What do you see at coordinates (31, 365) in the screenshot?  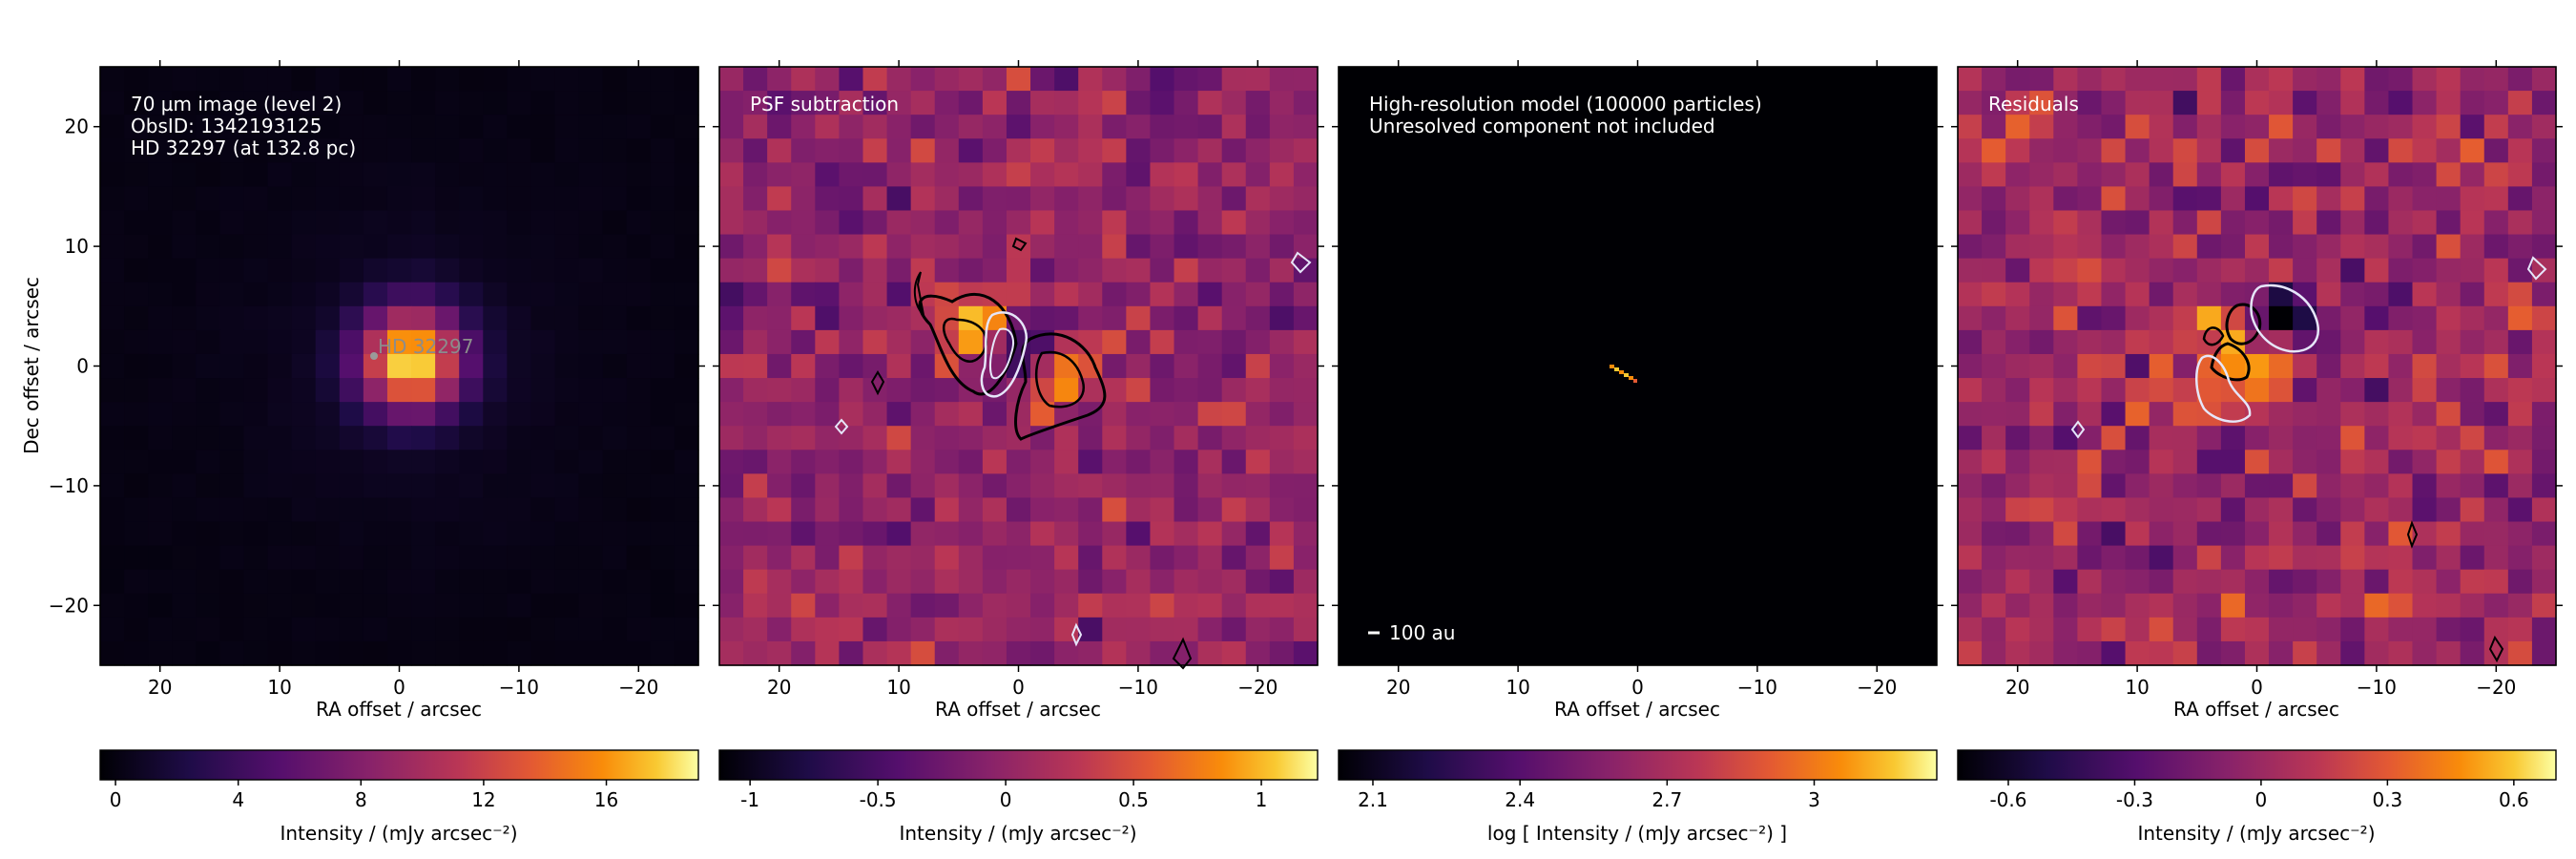 I see `y-axis-label: Dec offset / arcsec` at bounding box center [31, 365].